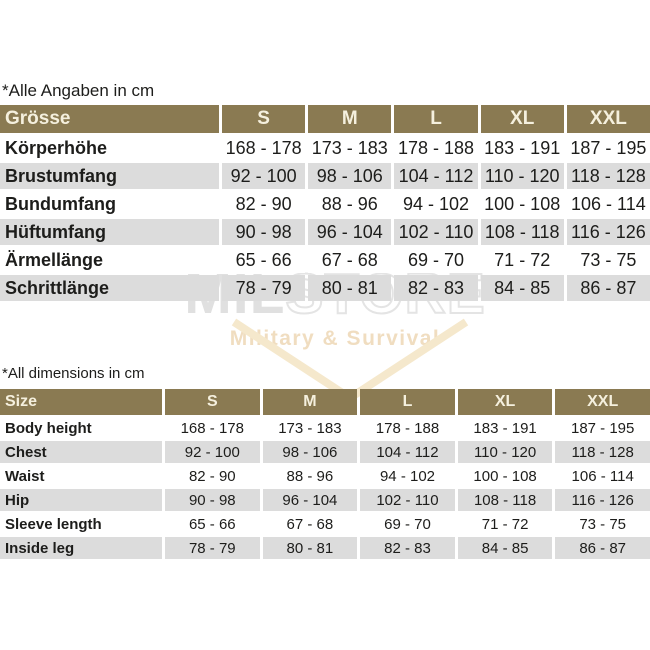 The width and height of the screenshot is (650, 650). Describe the element at coordinates (81, 452) in the screenshot. I see `row-label: Chest` at that location.